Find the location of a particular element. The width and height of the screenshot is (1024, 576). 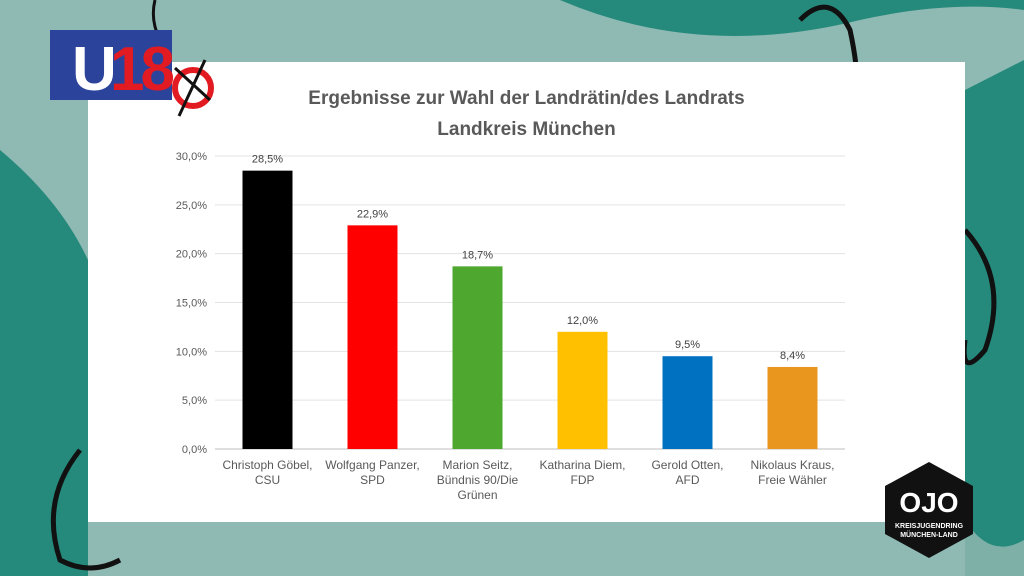

x-tick-label: Grünen is located at coordinates (477, 495).